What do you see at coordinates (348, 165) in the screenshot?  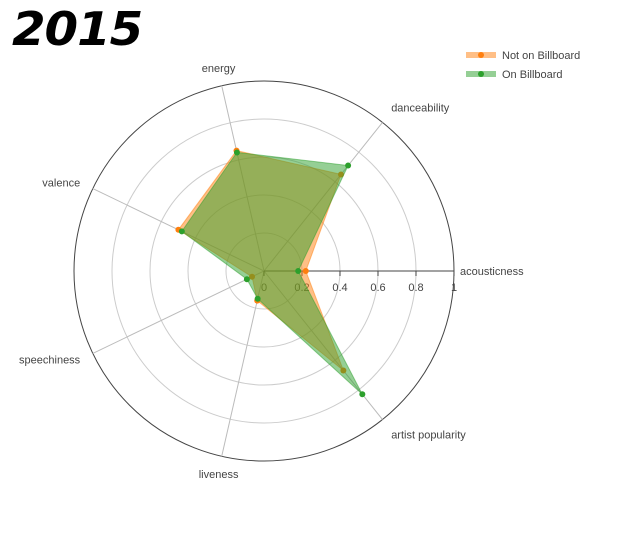 I see `series-1-point-danceability` at bounding box center [348, 165].